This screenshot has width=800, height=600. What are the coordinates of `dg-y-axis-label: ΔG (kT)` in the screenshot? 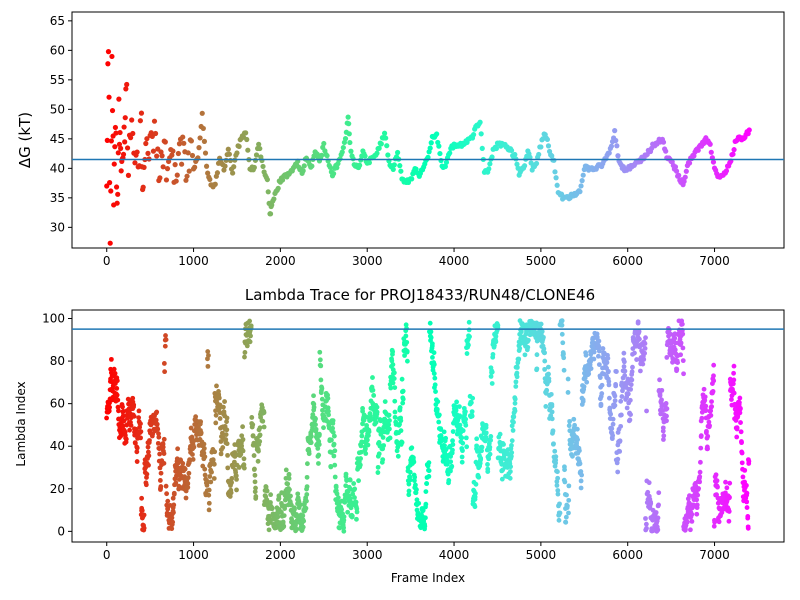 It's located at (25, 140).